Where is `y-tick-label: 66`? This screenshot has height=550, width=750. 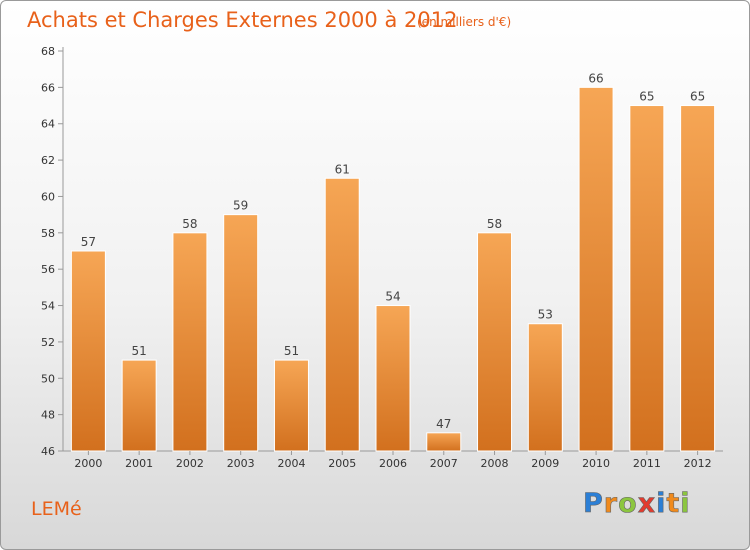
y-tick-label: 66 is located at coordinates (48, 87).